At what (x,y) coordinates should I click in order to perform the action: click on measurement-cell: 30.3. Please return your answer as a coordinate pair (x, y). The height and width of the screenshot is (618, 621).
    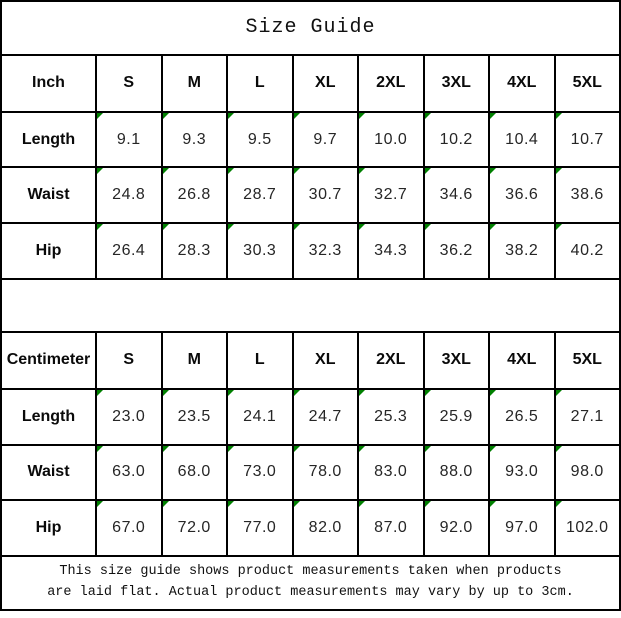
    Looking at the image, I should click on (260, 251).